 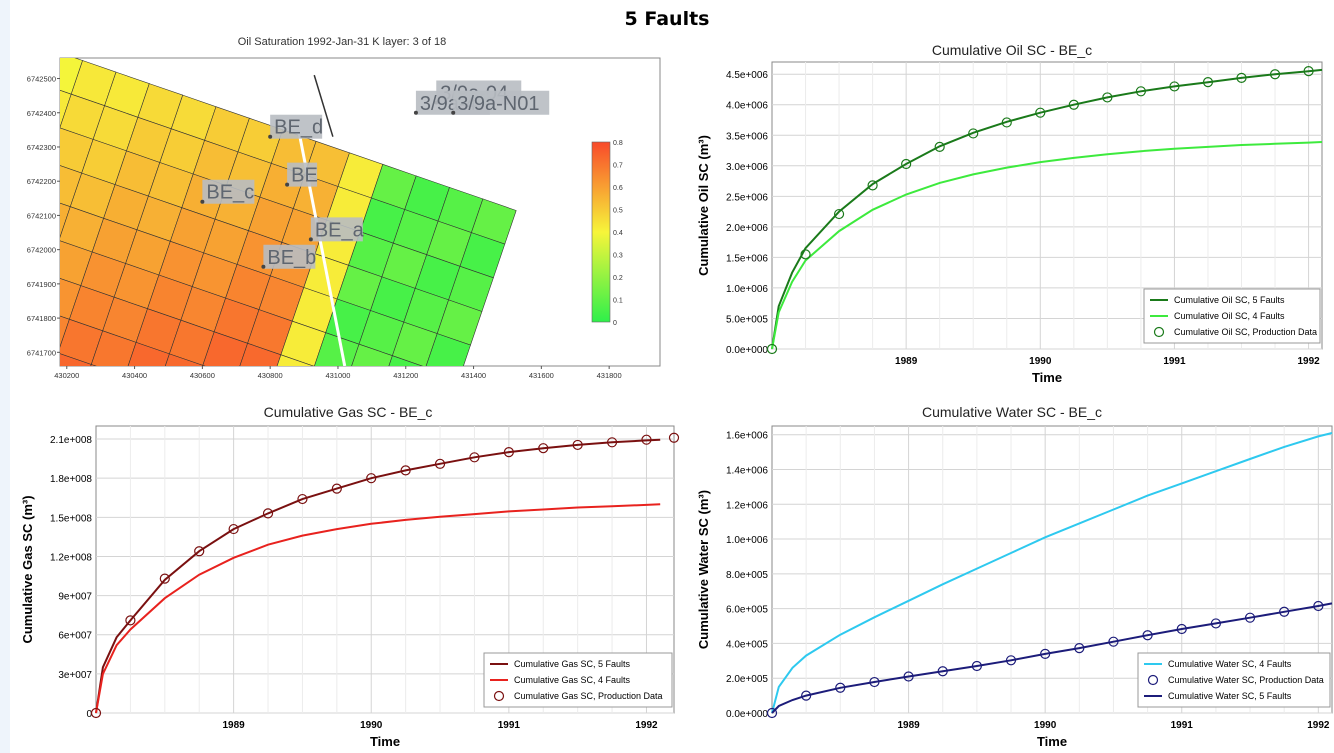 I want to click on legend-label: Cumulative Oil SC, 4 Faults, so click(x=1229, y=316).